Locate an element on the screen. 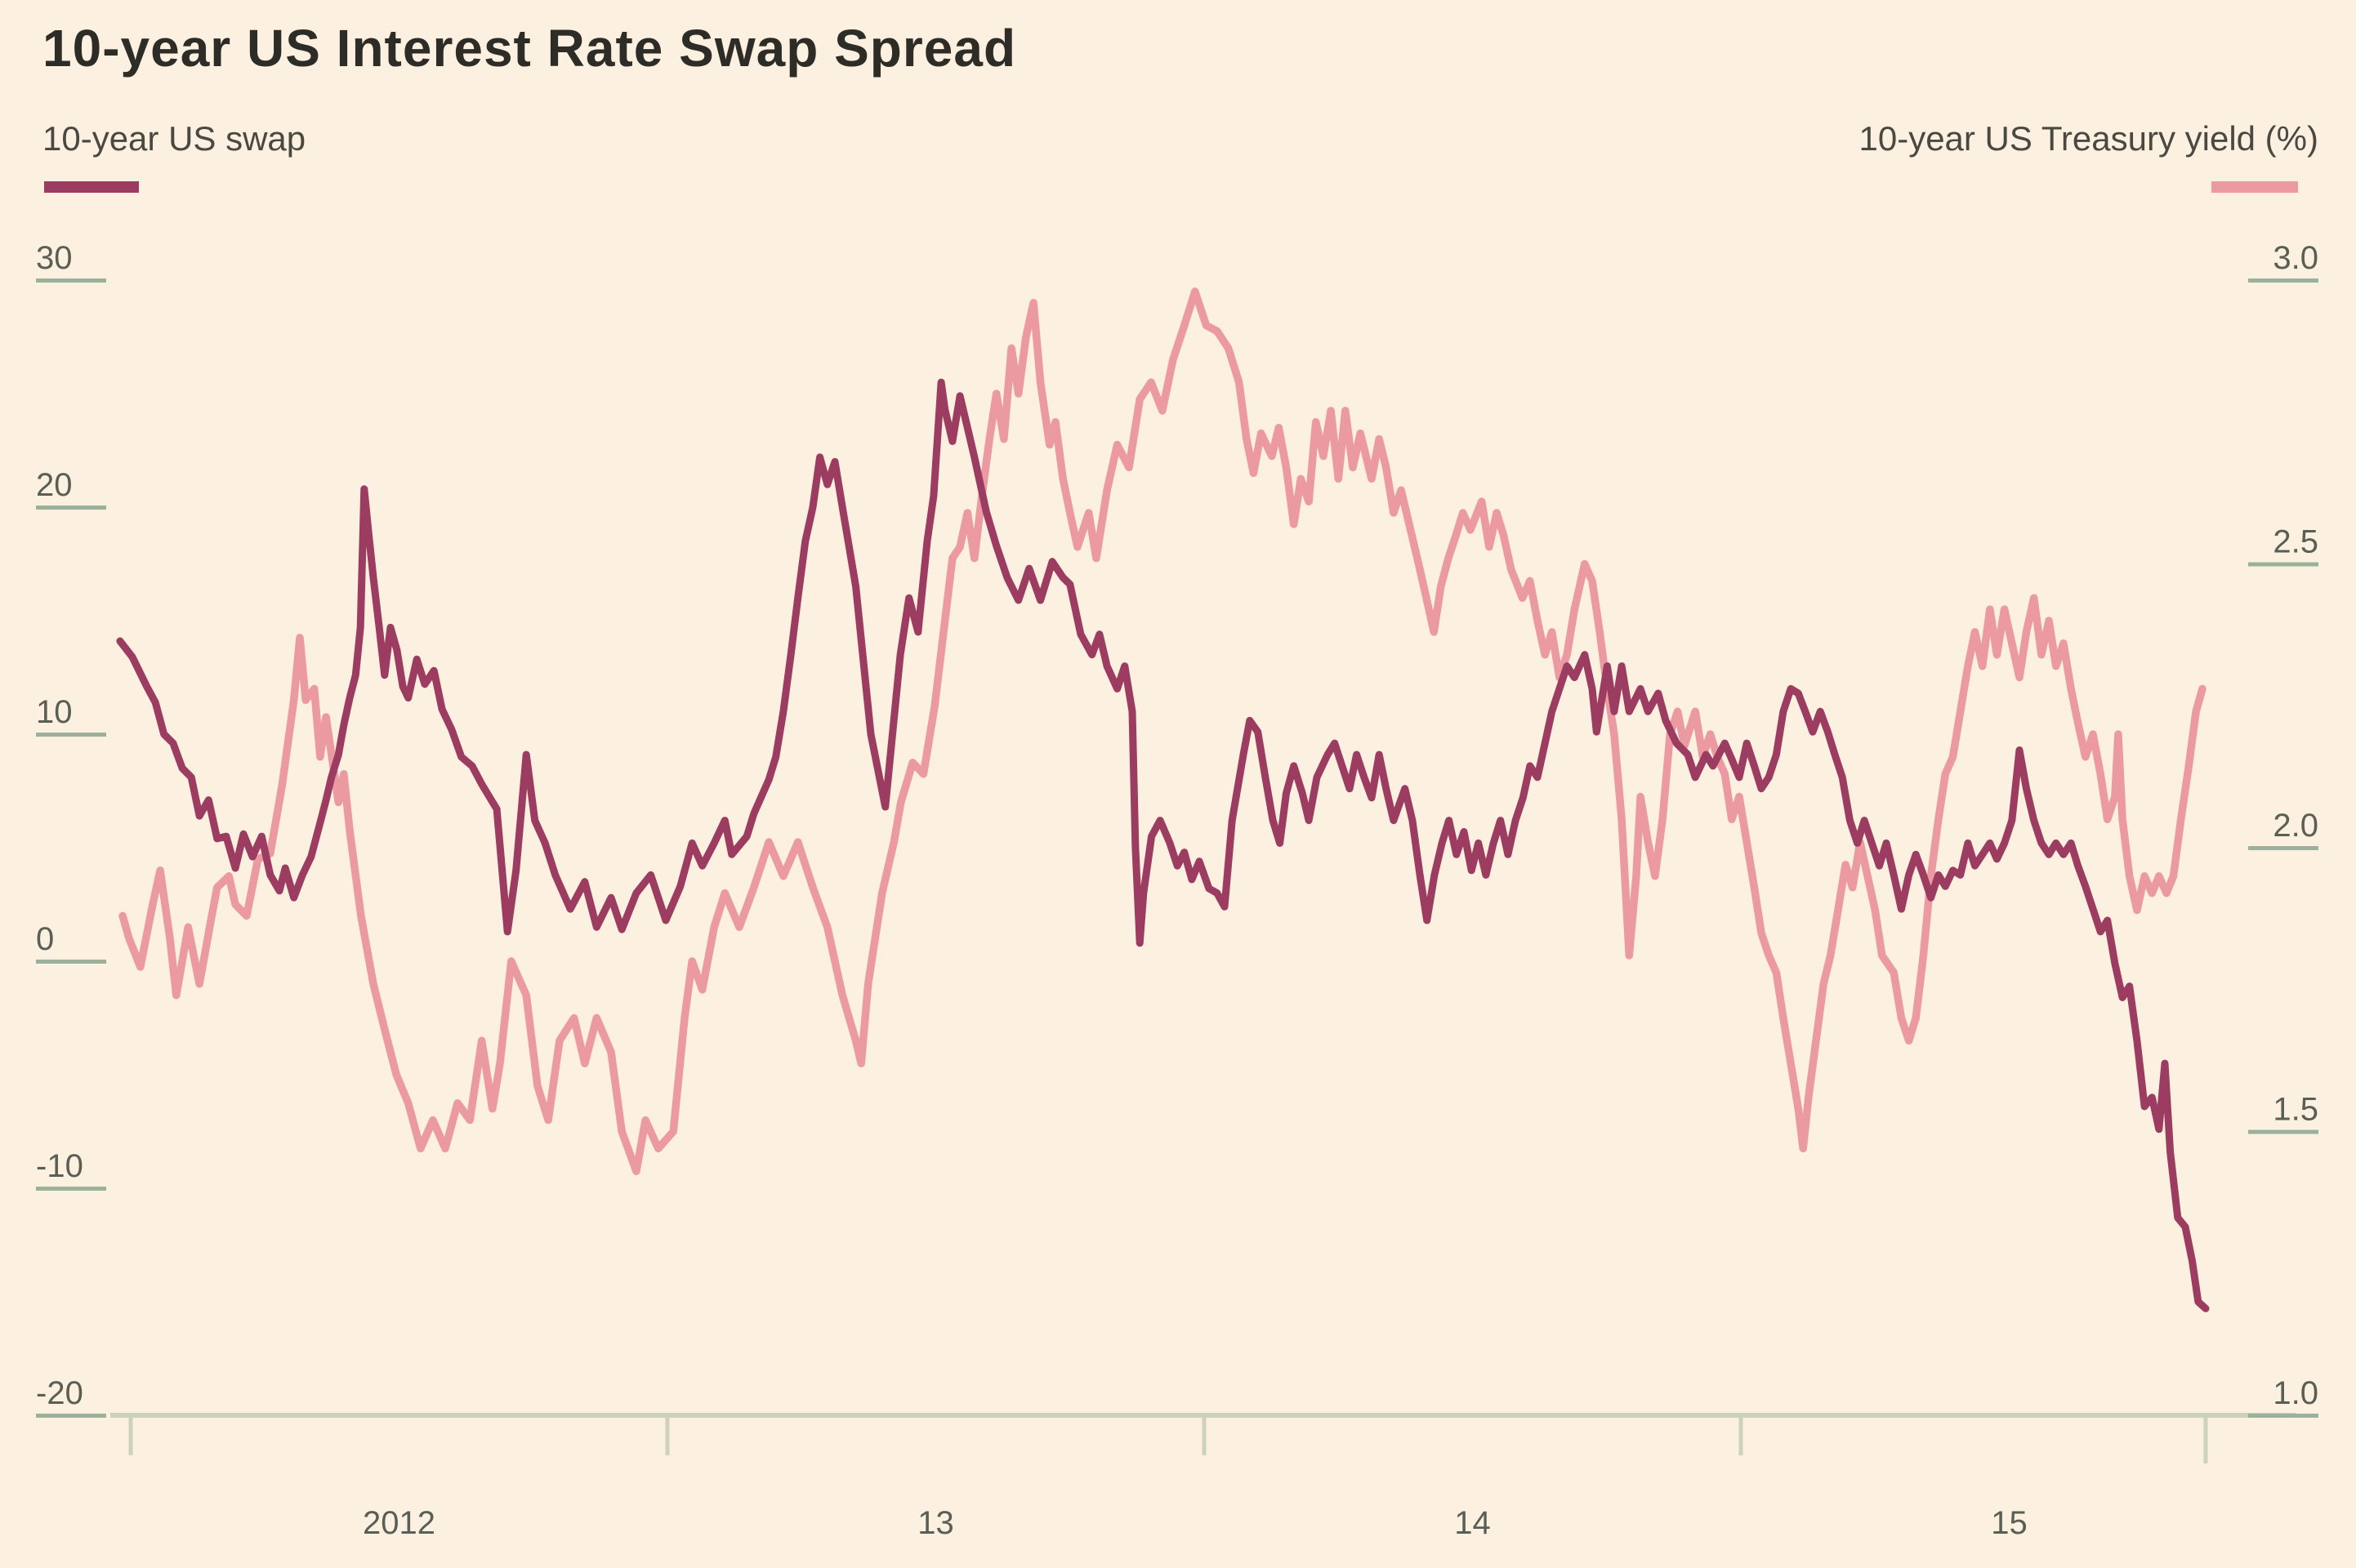 The image size is (2356, 1568). left-axis-label: 10 is located at coordinates (54, 712).